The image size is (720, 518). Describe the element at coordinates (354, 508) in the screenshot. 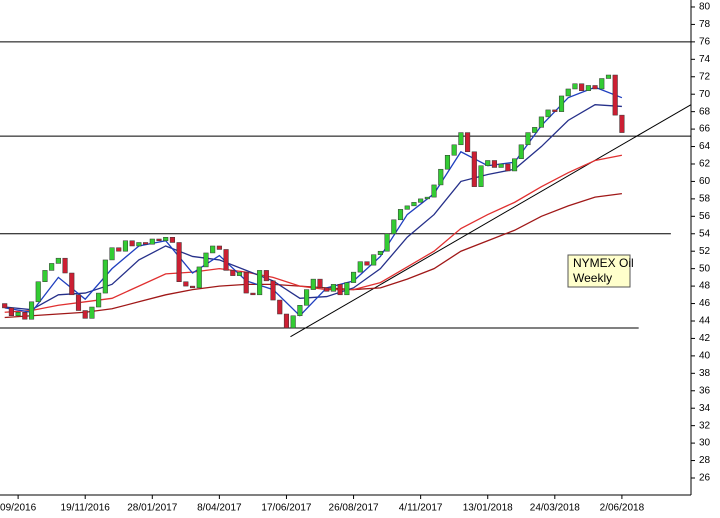

I see `x-tick-label: 26/08/2017` at that location.